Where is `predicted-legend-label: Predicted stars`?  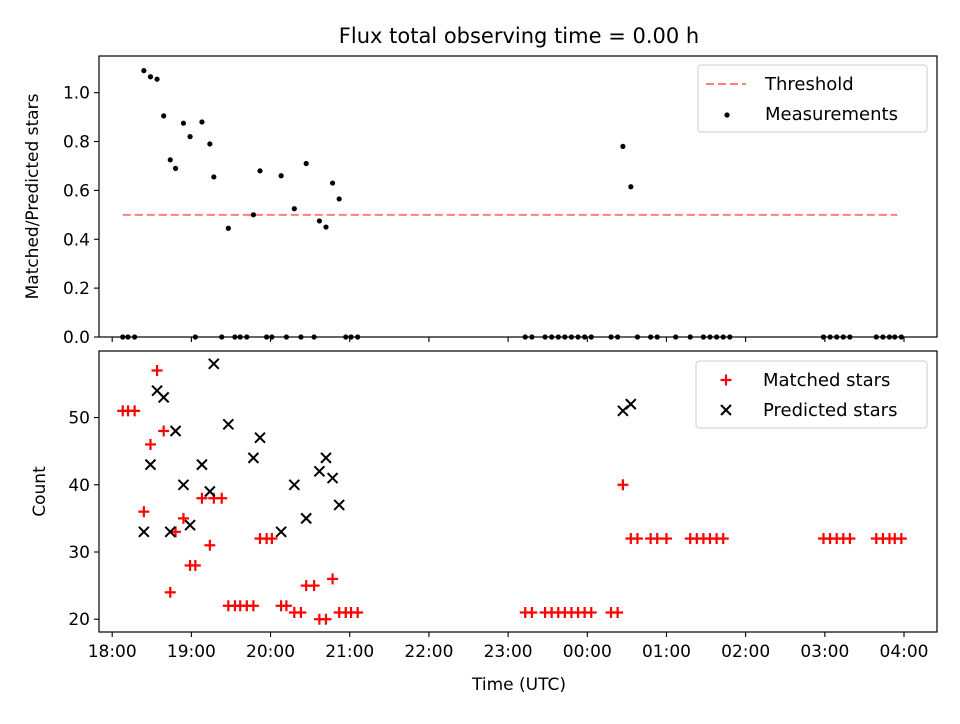
predicted-legend-label: Predicted stars is located at coordinates (830, 410).